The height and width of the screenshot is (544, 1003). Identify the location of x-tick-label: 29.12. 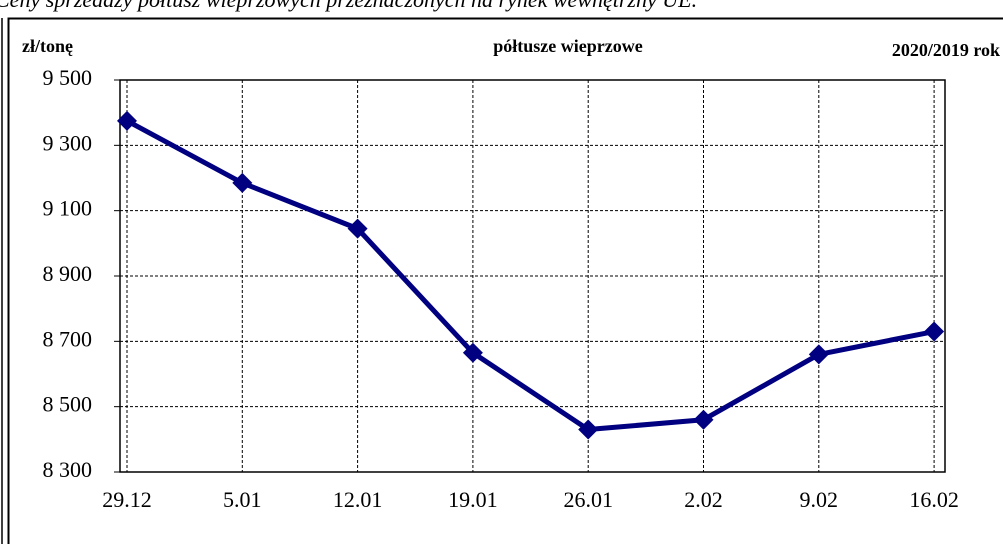
(127, 499).